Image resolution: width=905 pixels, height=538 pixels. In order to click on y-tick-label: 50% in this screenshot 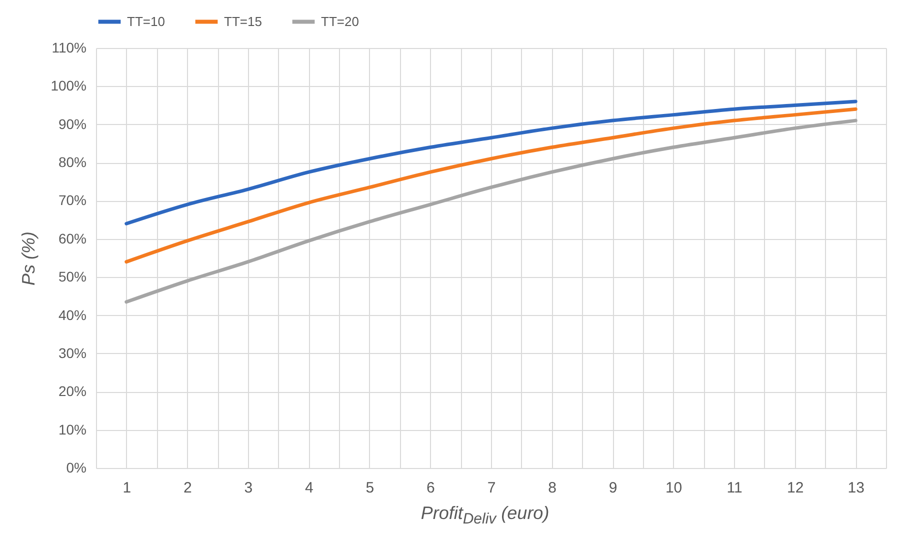, I will do `click(72, 276)`.